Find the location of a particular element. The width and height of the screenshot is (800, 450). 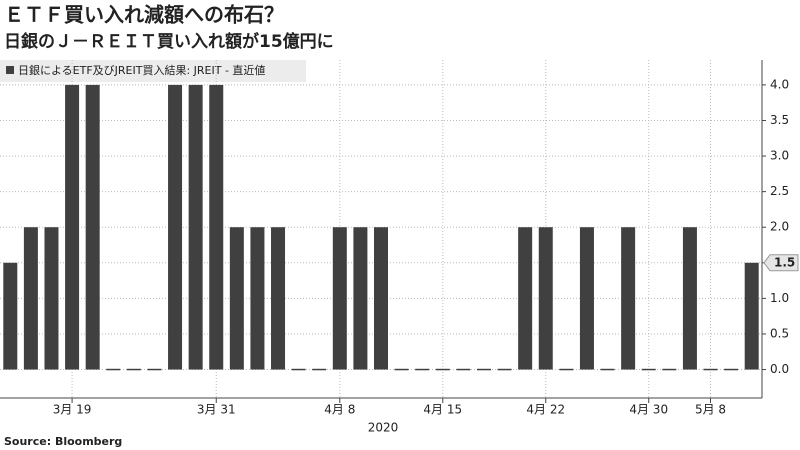

x-tick-label: 5月 8 is located at coordinates (710, 410).